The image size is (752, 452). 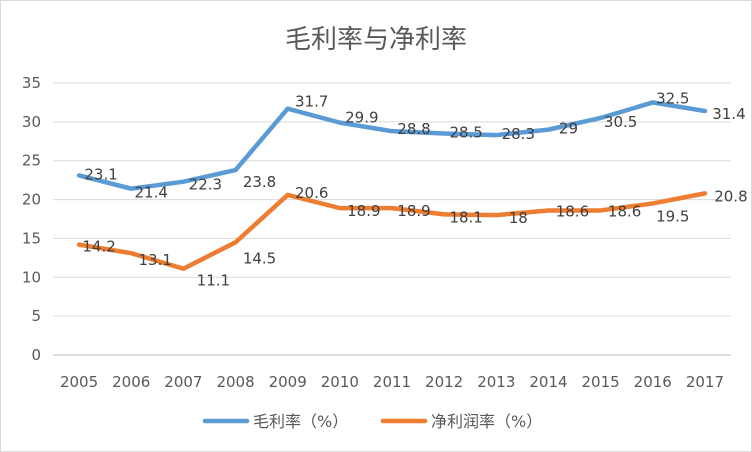 What do you see at coordinates (392, 382) in the screenshot?
I see `x-tick-label: 2011` at bounding box center [392, 382].